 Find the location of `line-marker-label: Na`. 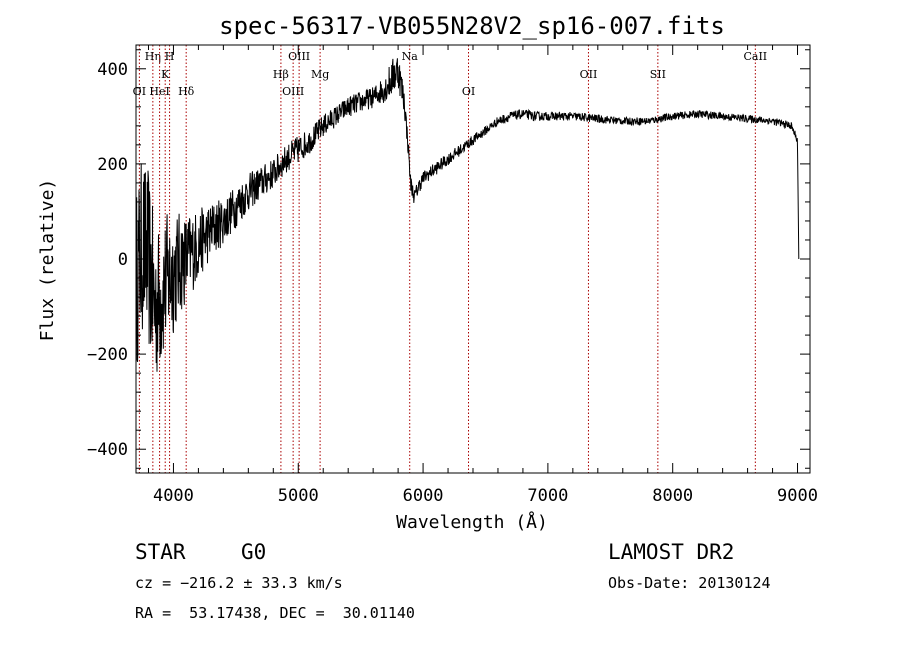

line-marker-label: Na is located at coordinates (410, 56).